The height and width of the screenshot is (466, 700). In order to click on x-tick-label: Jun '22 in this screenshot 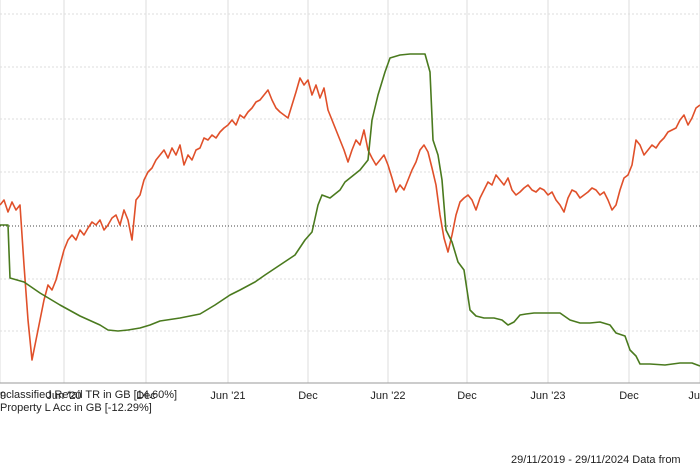, I will do `click(387, 396)`.